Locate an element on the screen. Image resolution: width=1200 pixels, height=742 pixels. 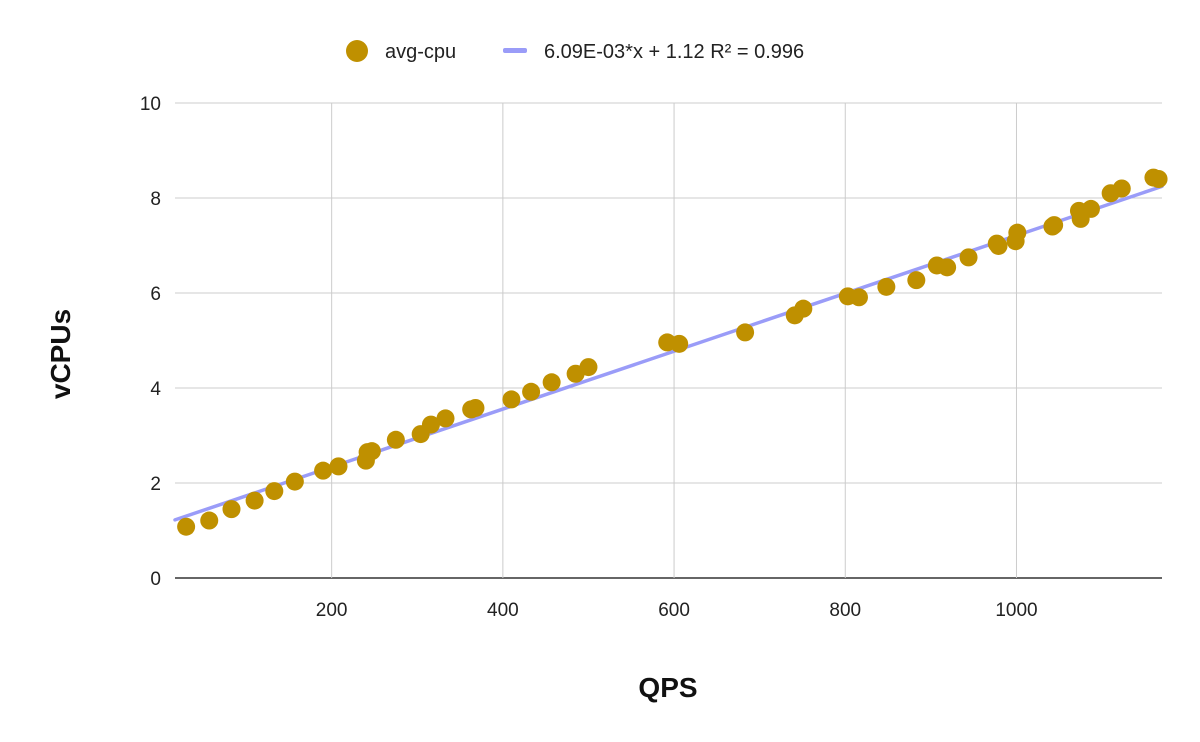
y-tick-label: 0 is located at coordinates (155, 579).